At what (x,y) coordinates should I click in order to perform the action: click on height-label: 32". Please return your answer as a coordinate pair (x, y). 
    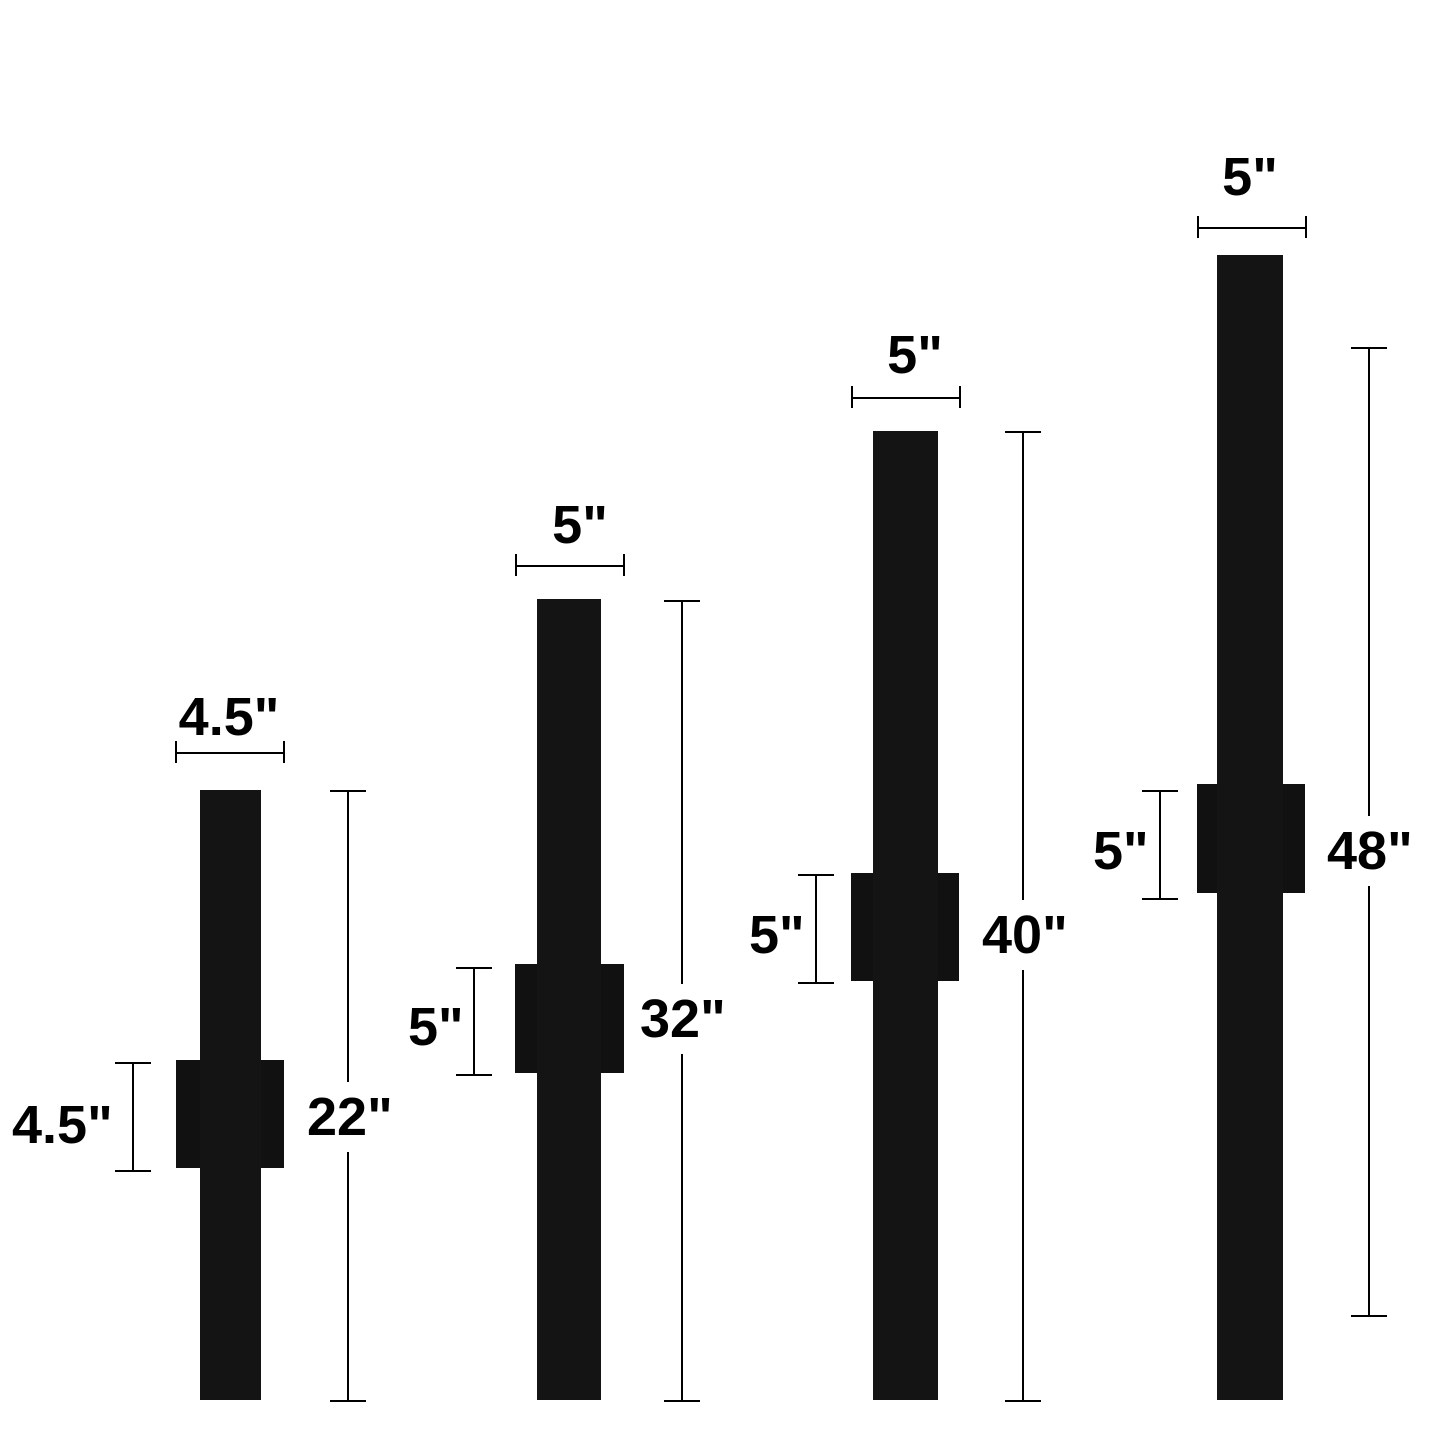
    Looking at the image, I should click on (683, 1019).